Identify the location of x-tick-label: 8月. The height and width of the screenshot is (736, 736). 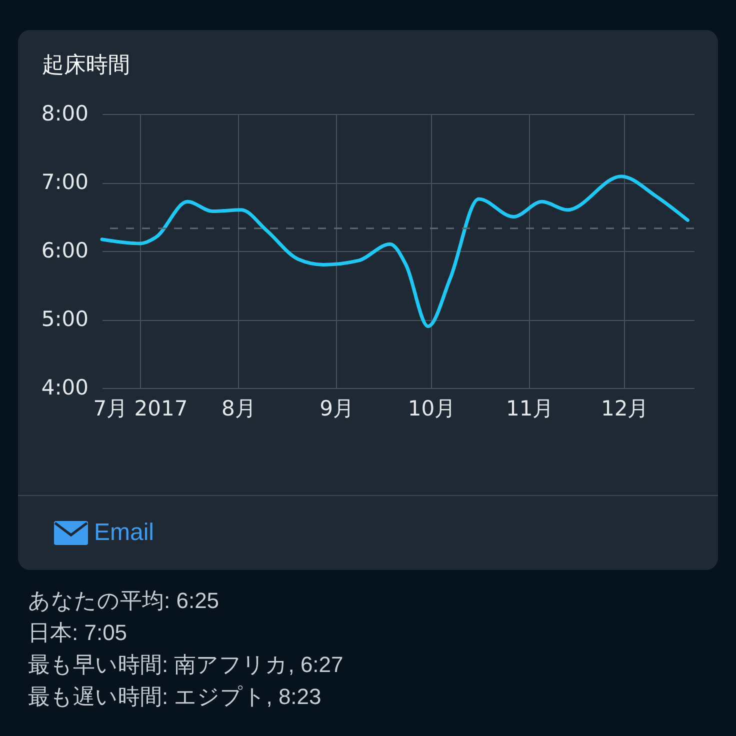
(238, 408).